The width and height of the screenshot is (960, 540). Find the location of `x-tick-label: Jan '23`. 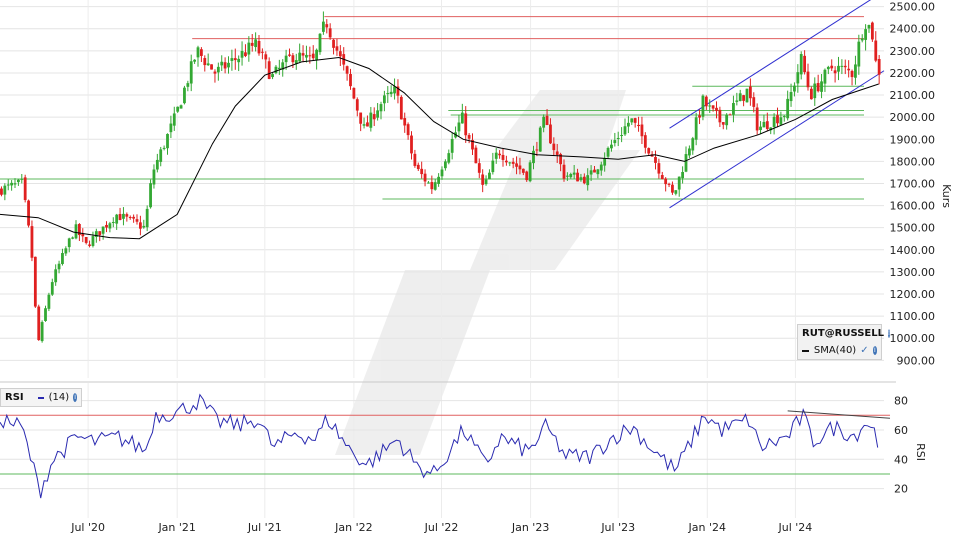

x-tick-label: Jan '23 is located at coordinates (530, 527).